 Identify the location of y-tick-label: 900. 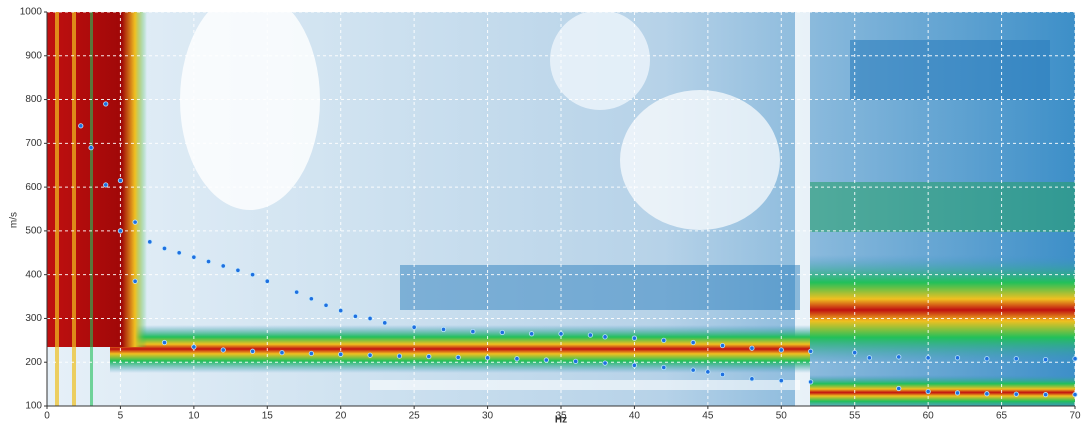
(33, 55).